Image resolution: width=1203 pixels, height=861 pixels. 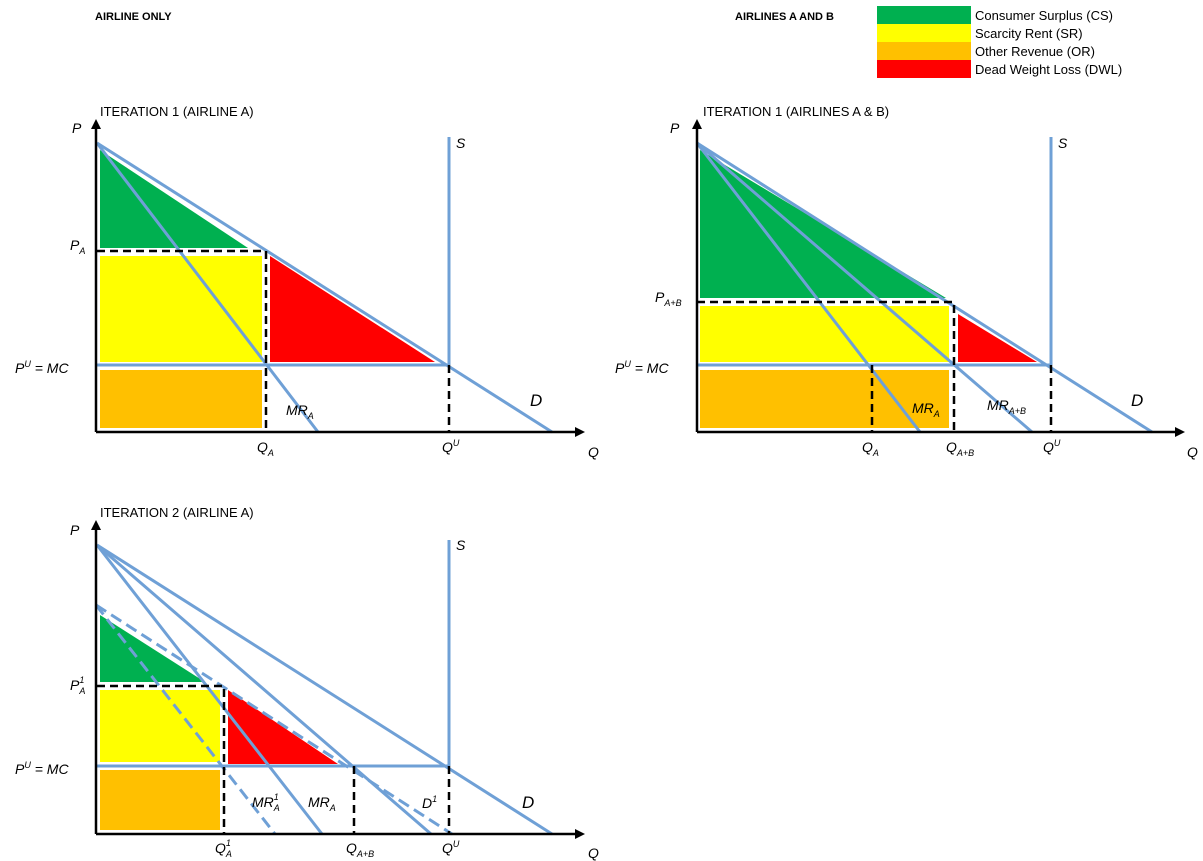 What do you see at coordinates (1052, 446) in the screenshot?
I see `panel2-qu-label: QU` at bounding box center [1052, 446].